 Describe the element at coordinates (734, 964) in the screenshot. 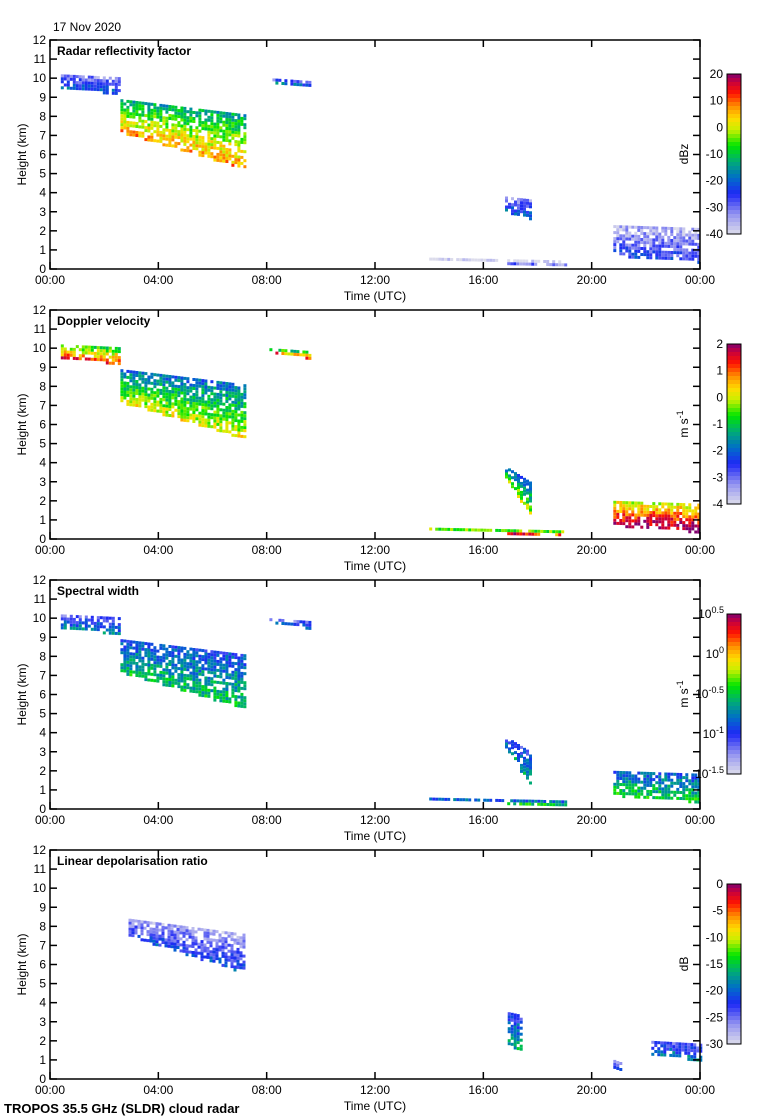

I see `colorbar-frame` at that location.